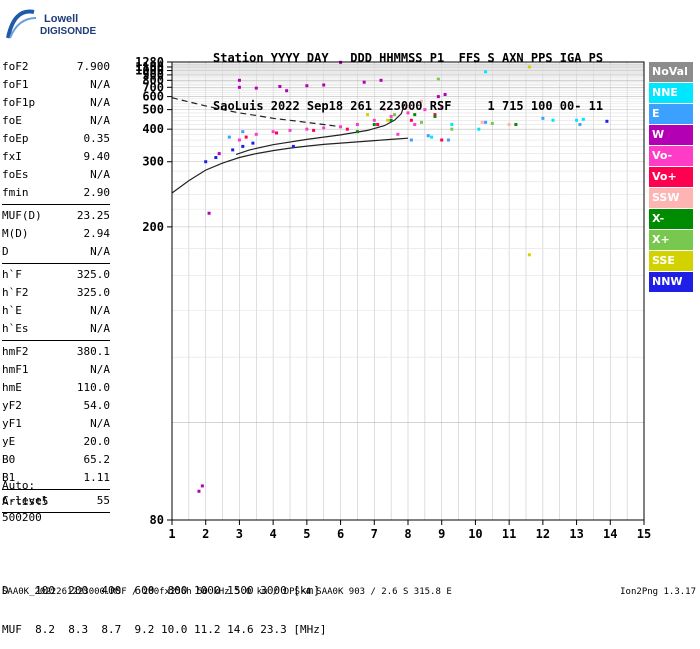 The width and height of the screenshot is (700, 649). Describe the element at coordinates (93, 351) in the screenshot. I see `param-value: 380.1` at that location.